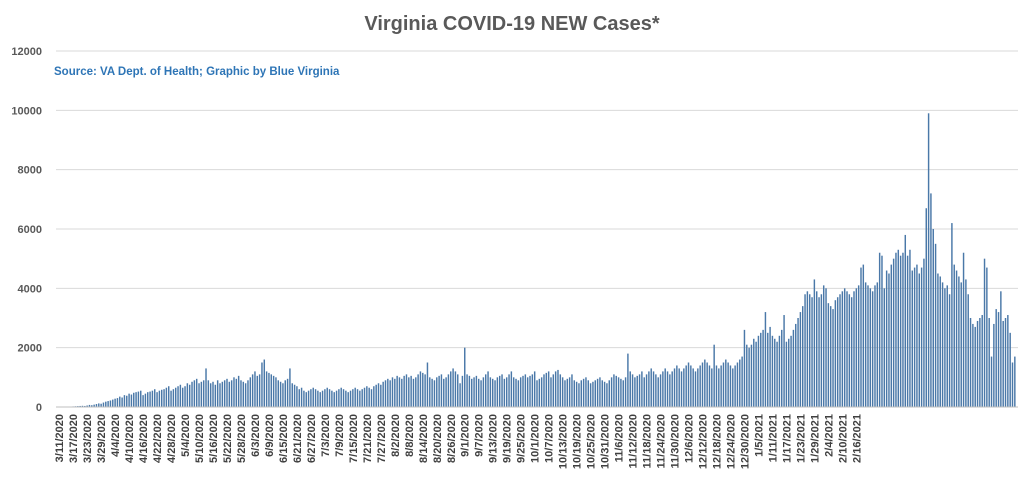 The height and width of the screenshot is (483, 1024). Describe the element at coordinates (26, 111) in the screenshot. I see `y-tick-label: 10000` at that location.